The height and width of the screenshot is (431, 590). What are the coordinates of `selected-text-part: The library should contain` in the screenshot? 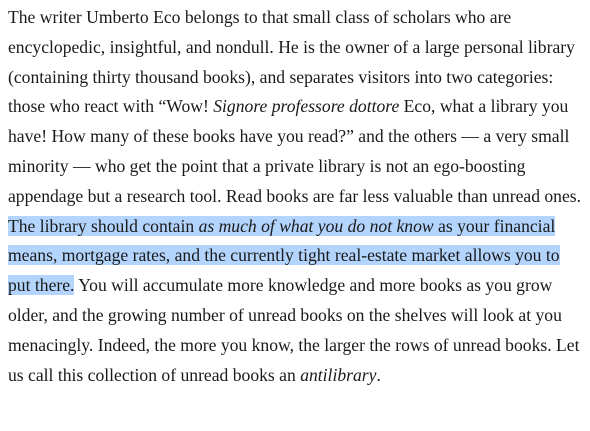 It's located at (103, 225).